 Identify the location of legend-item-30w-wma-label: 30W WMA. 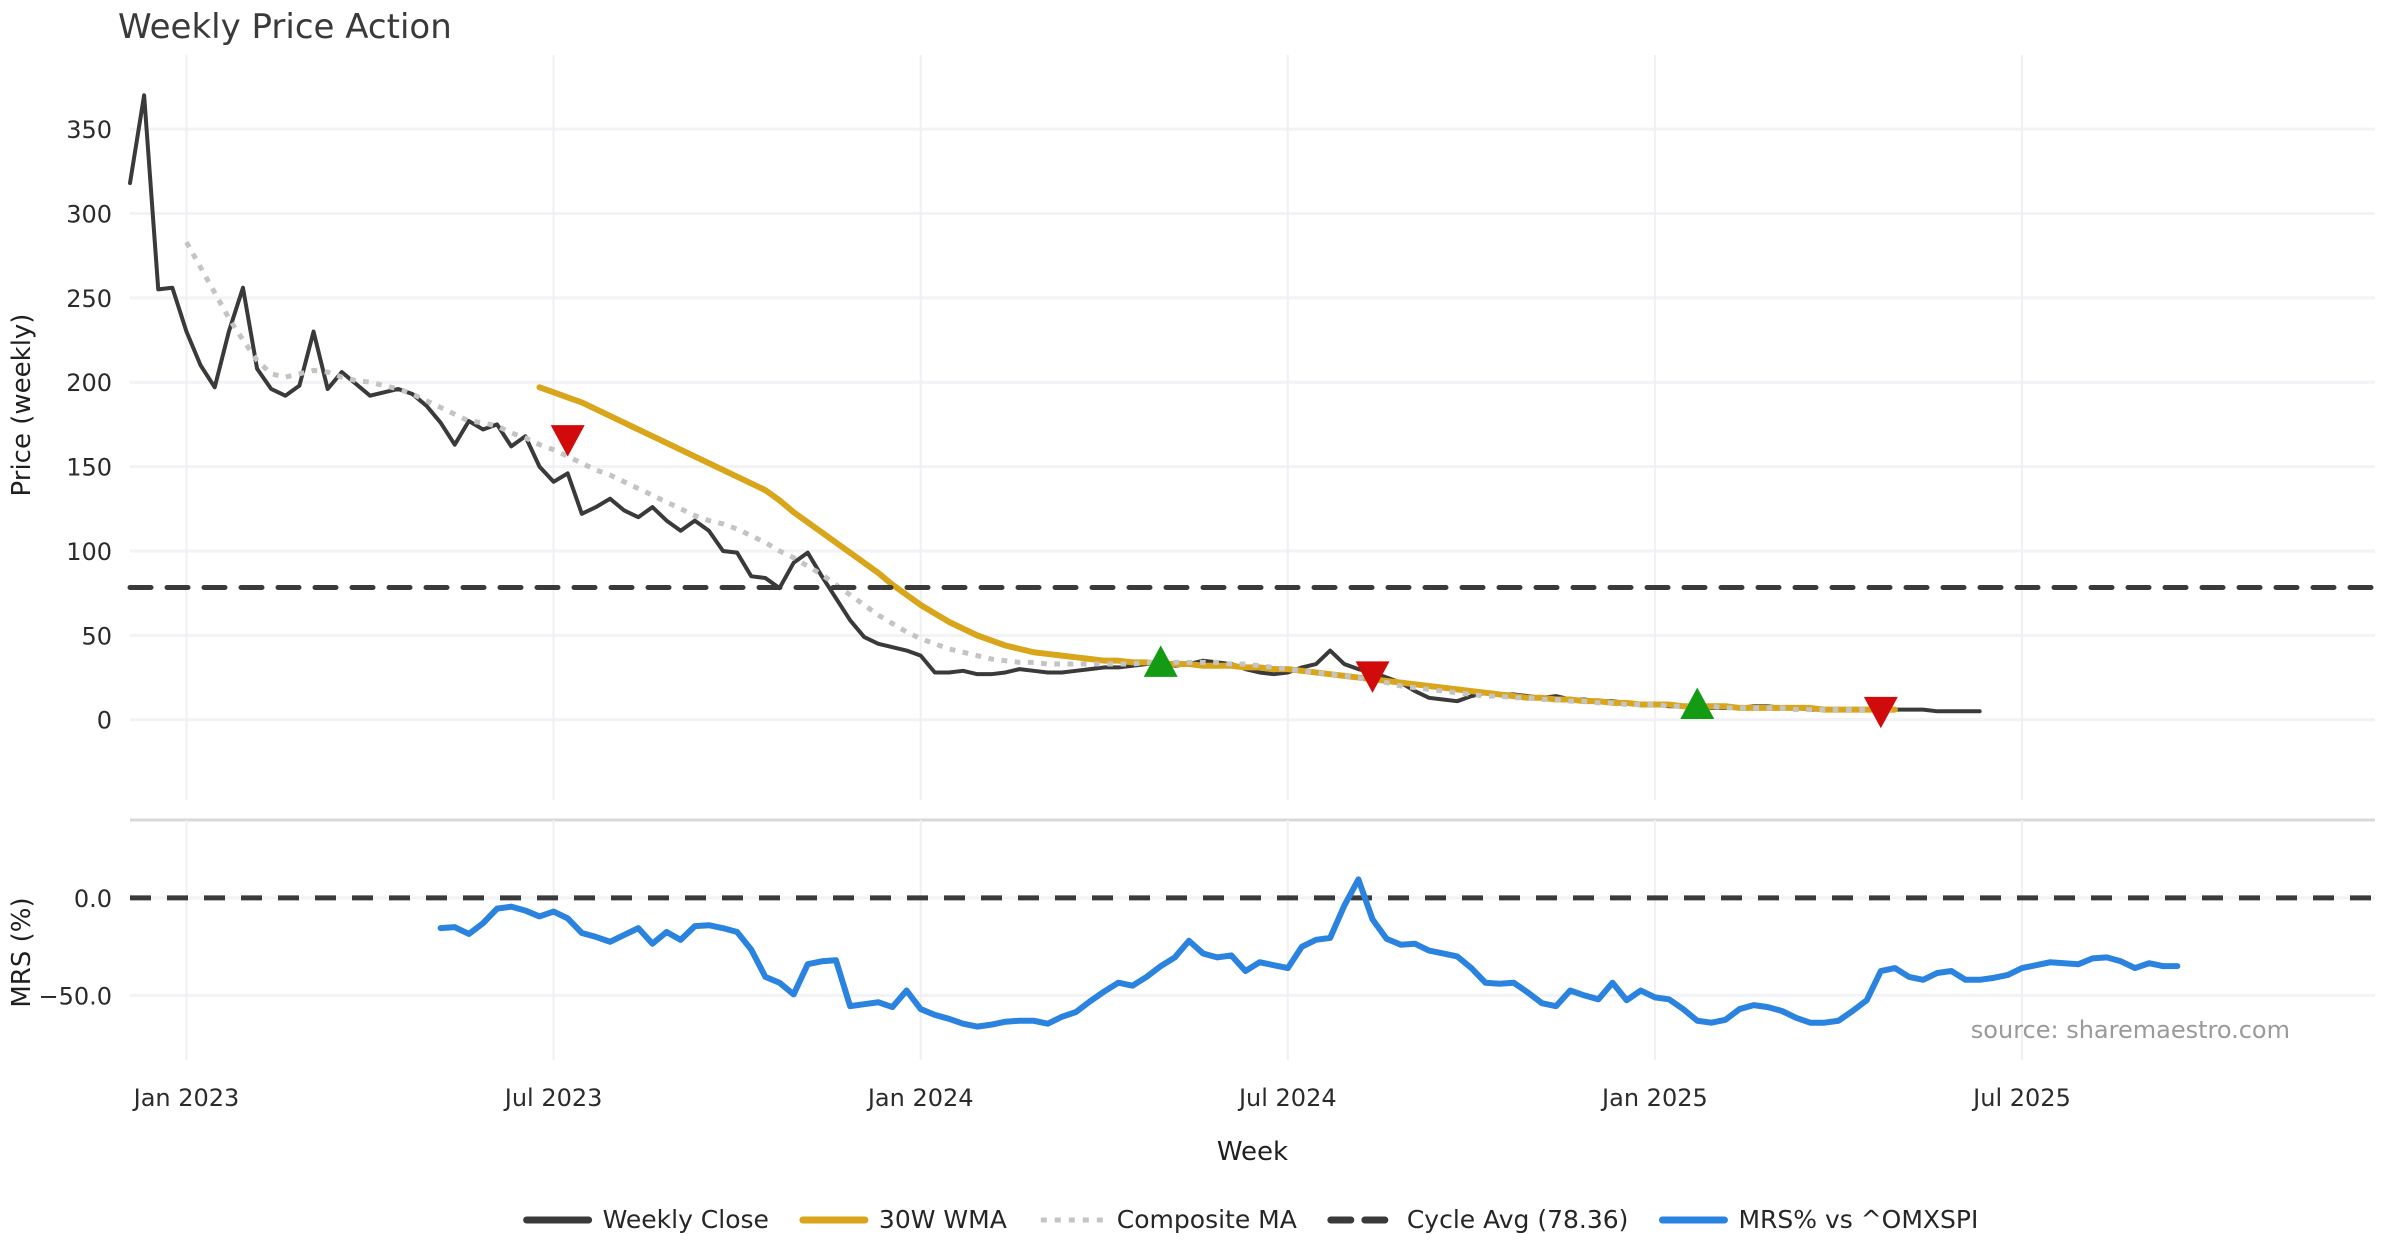
(943, 1219).